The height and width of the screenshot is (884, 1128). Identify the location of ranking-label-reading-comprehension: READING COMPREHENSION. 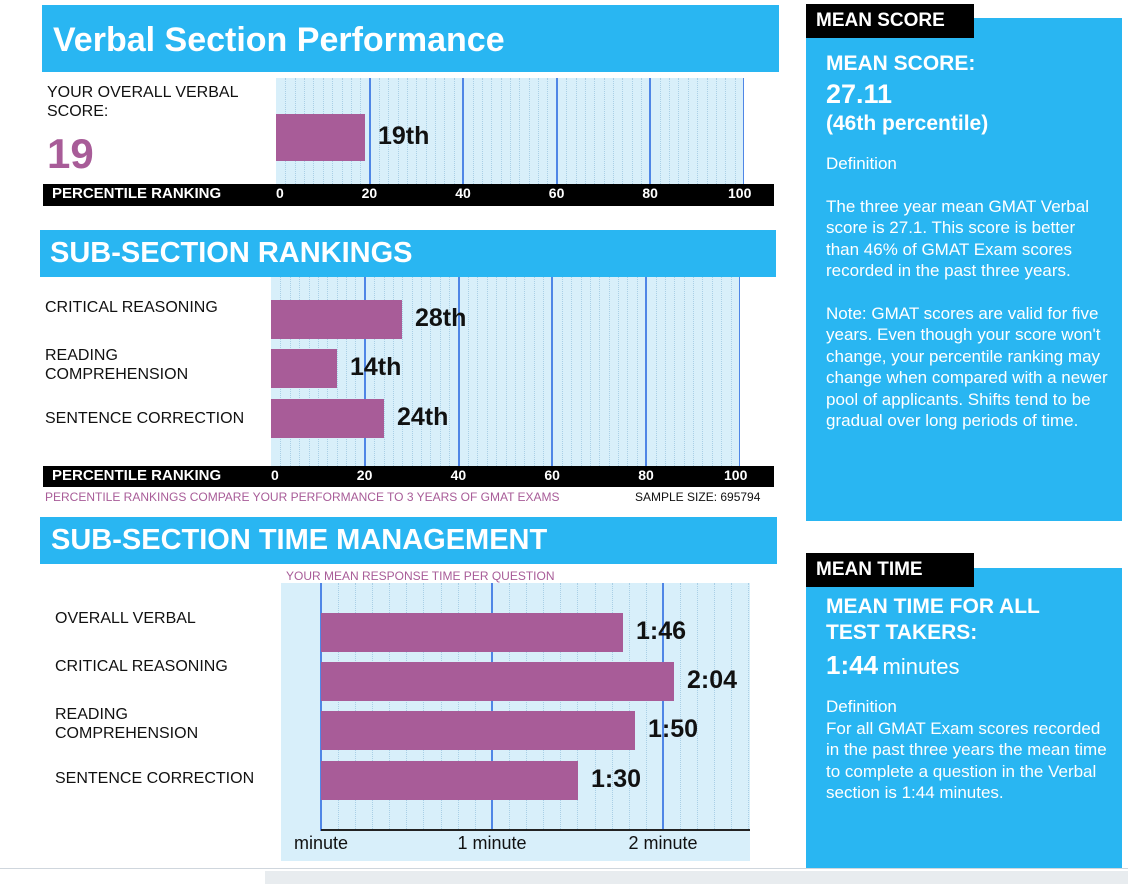
(117, 365).